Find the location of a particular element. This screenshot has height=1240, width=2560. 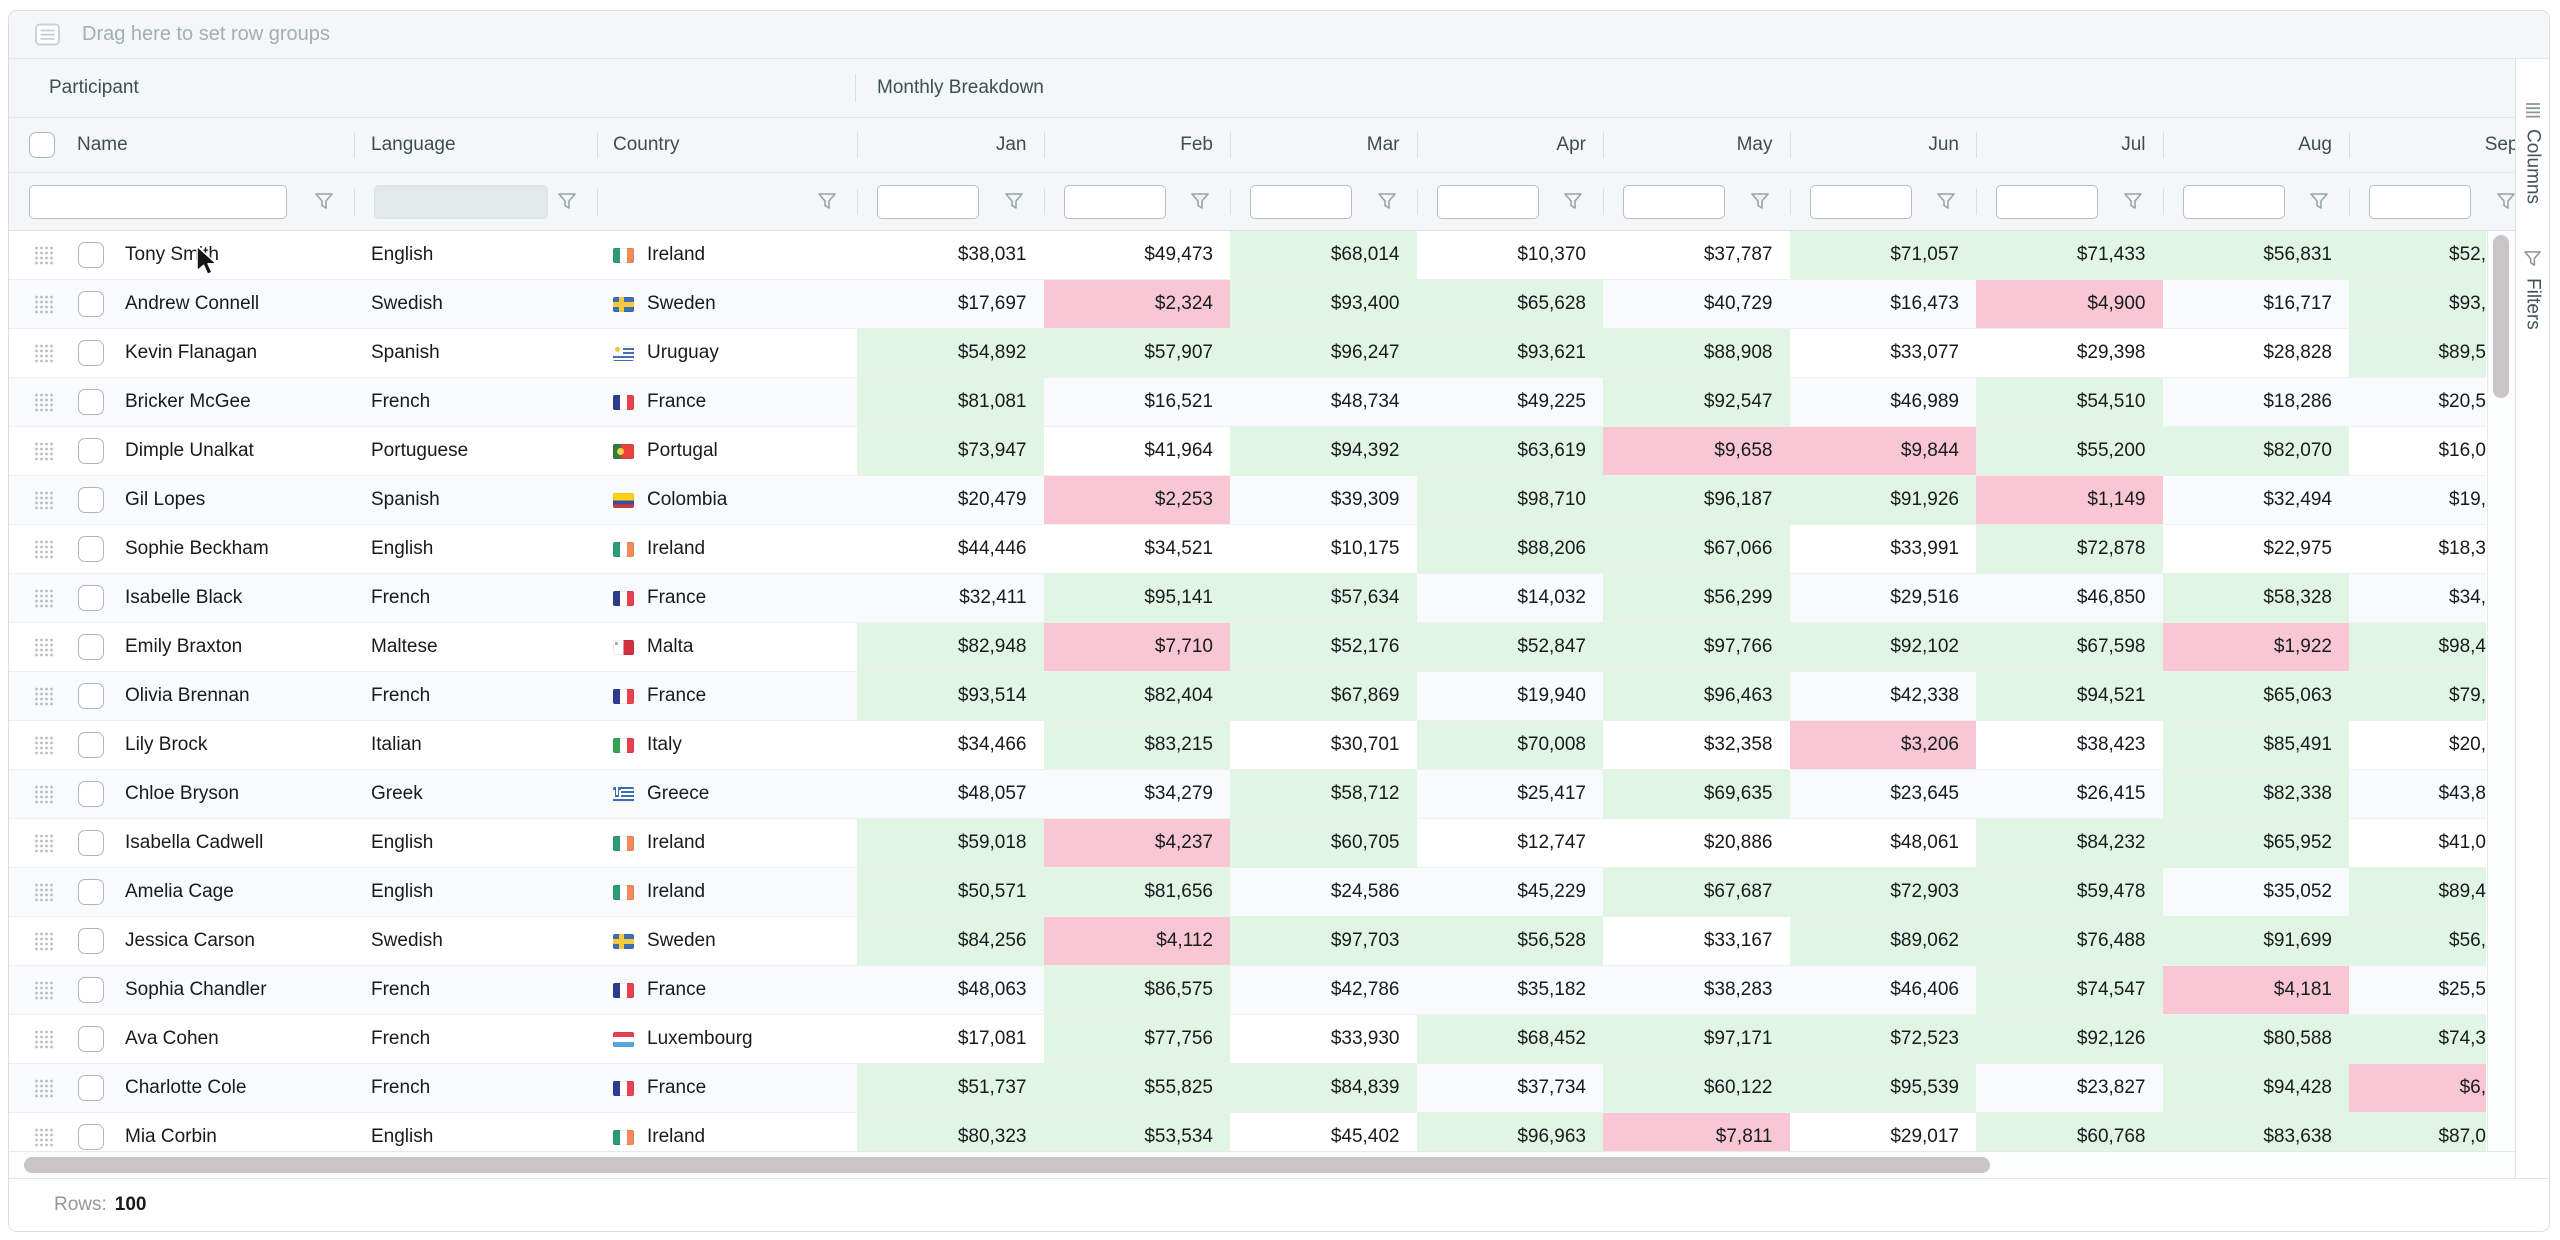

jul-value-cell: $71,433 is located at coordinates (2069, 255).